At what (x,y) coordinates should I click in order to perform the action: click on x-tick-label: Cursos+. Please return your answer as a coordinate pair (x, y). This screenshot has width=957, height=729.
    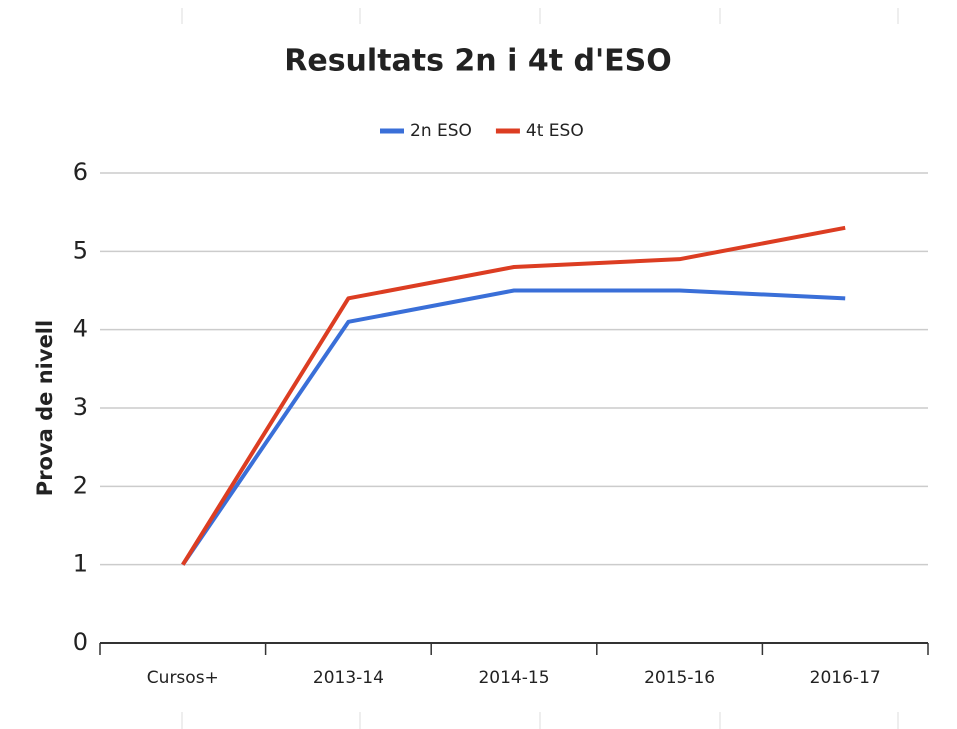
    Looking at the image, I should click on (183, 678).